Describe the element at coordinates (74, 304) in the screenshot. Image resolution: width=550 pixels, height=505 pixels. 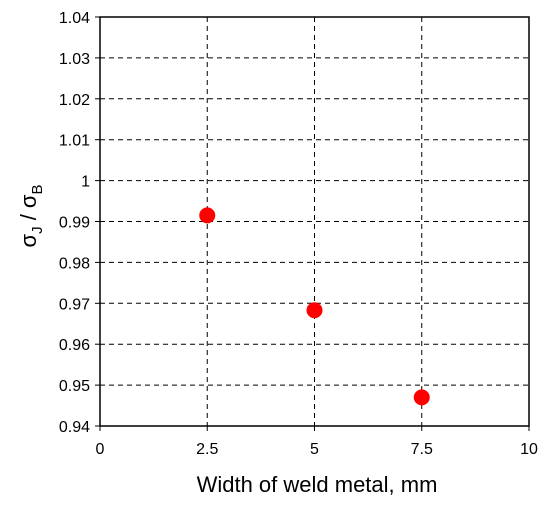
I see `y-tick-label: 0.97` at that location.